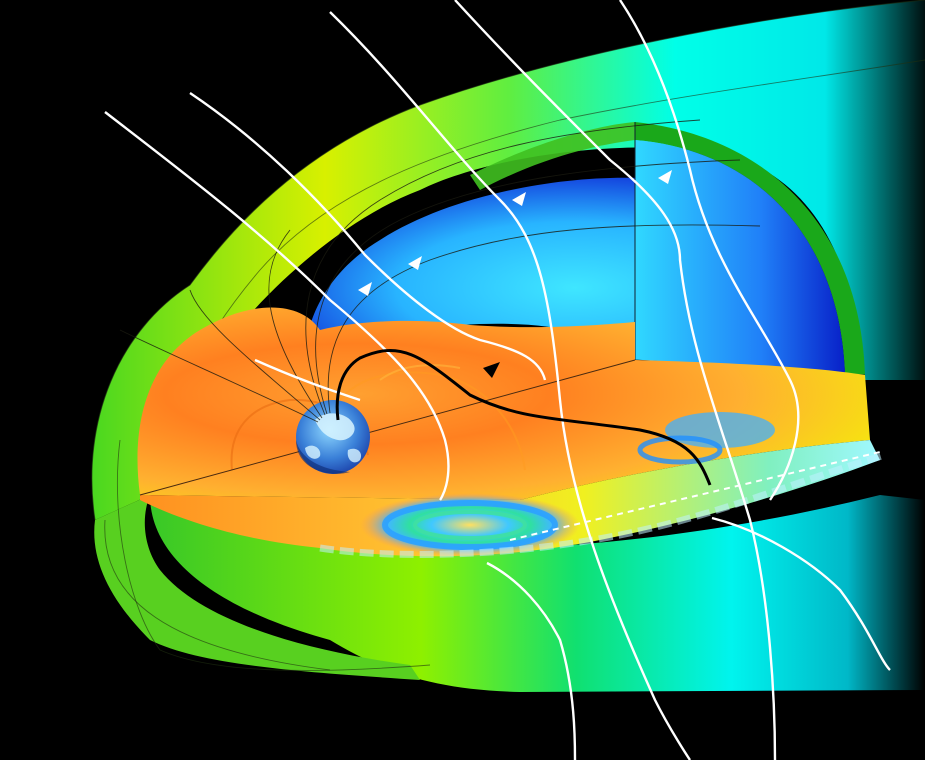 This screenshot has height=760, width=925. Describe the element at coordinates (323, 457) in the screenshot. I see `earth-shadow` at that location.